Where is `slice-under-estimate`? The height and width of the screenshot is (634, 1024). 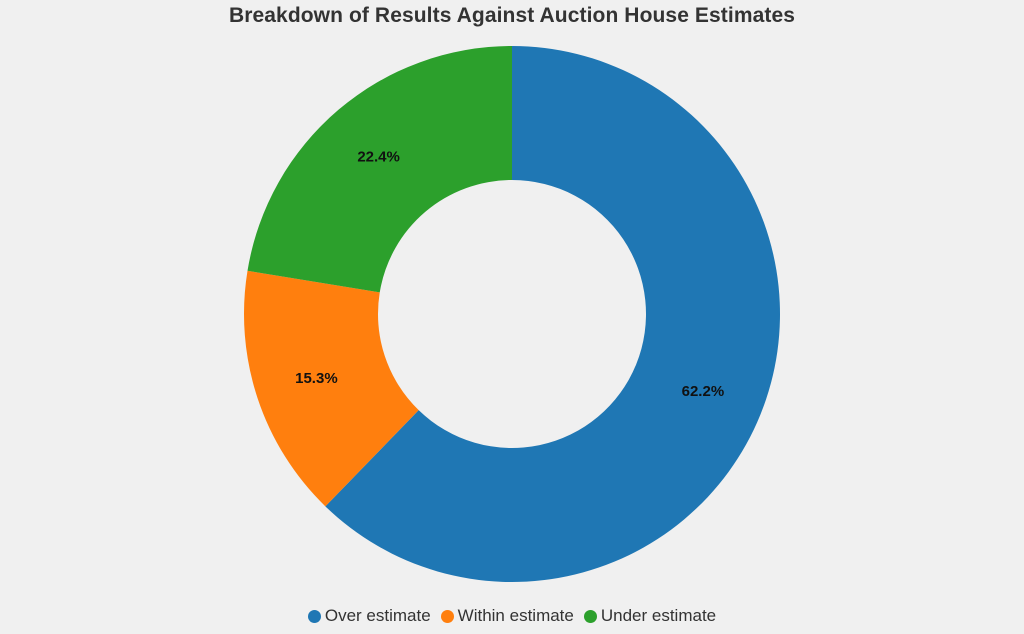
slice-under-estimate is located at coordinates (379, 169).